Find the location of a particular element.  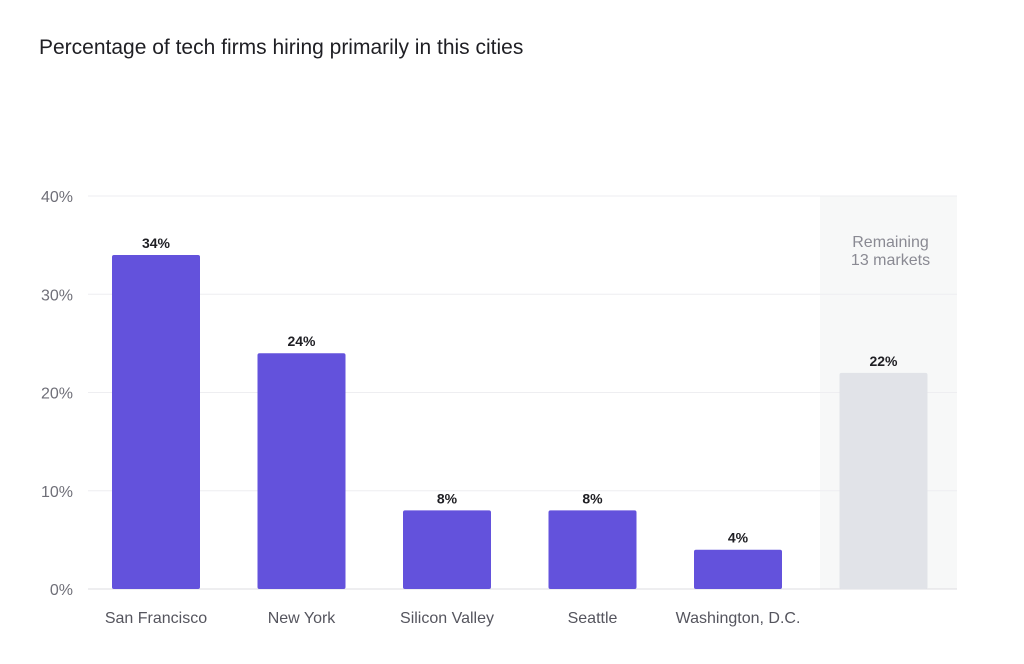

bar-value-label: 34% is located at coordinates (156, 243).